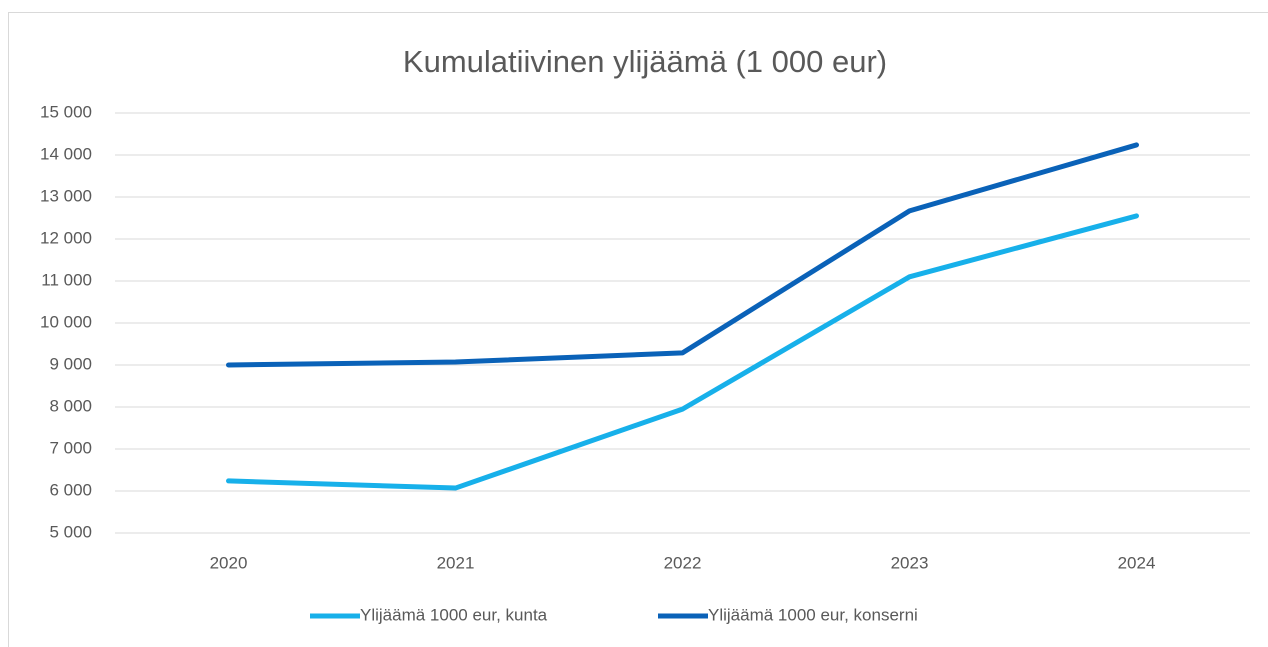  What do you see at coordinates (813, 614) in the screenshot?
I see `legend-label: Ylijäämä 1000 eur, konserni` at bounding box center [813, 614].